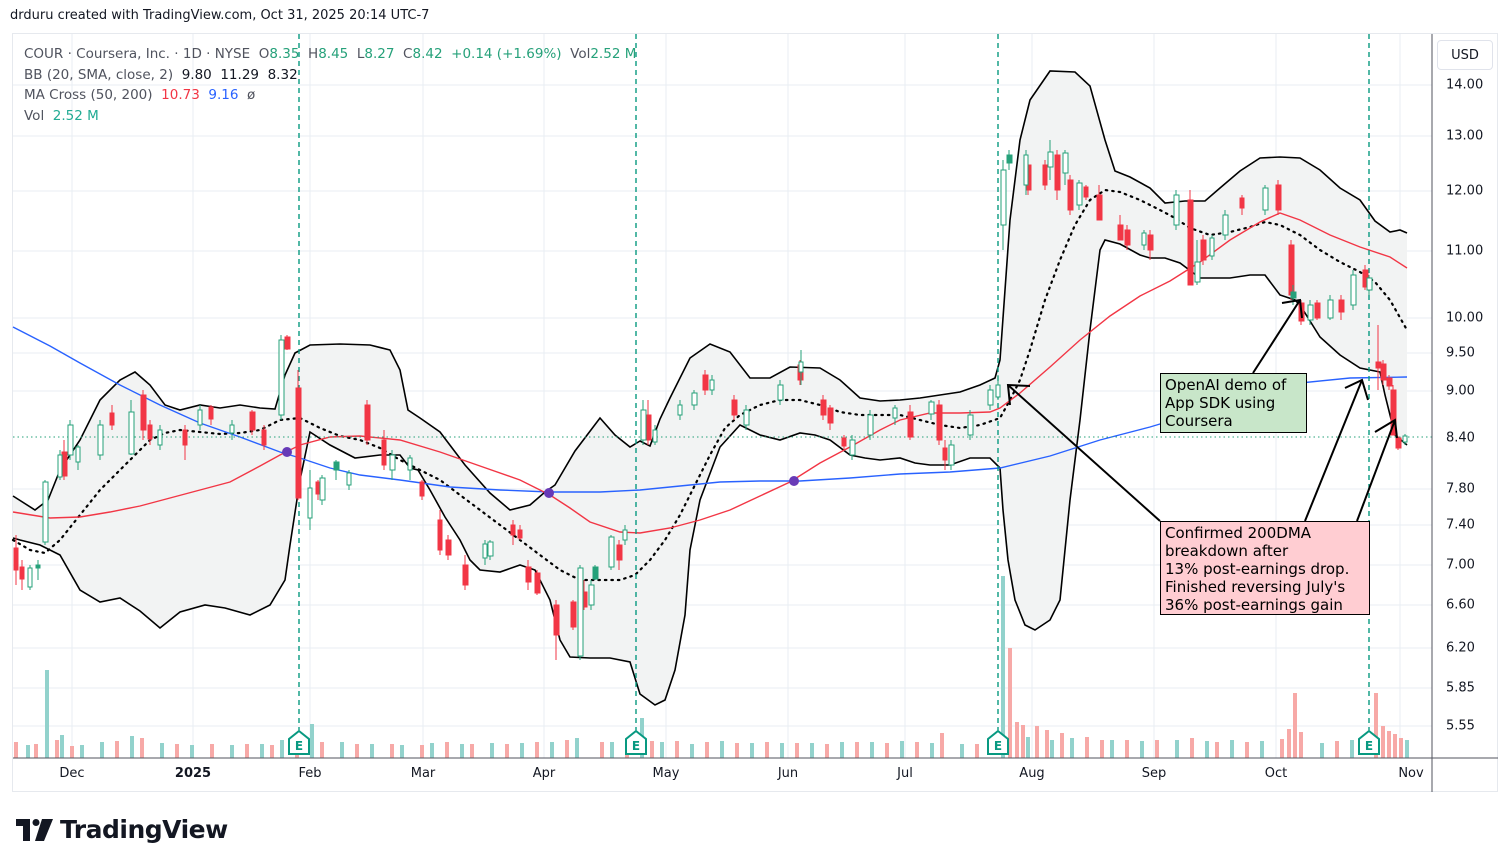  I want to click on volume-value: 2.52 M, so click(75, 115).